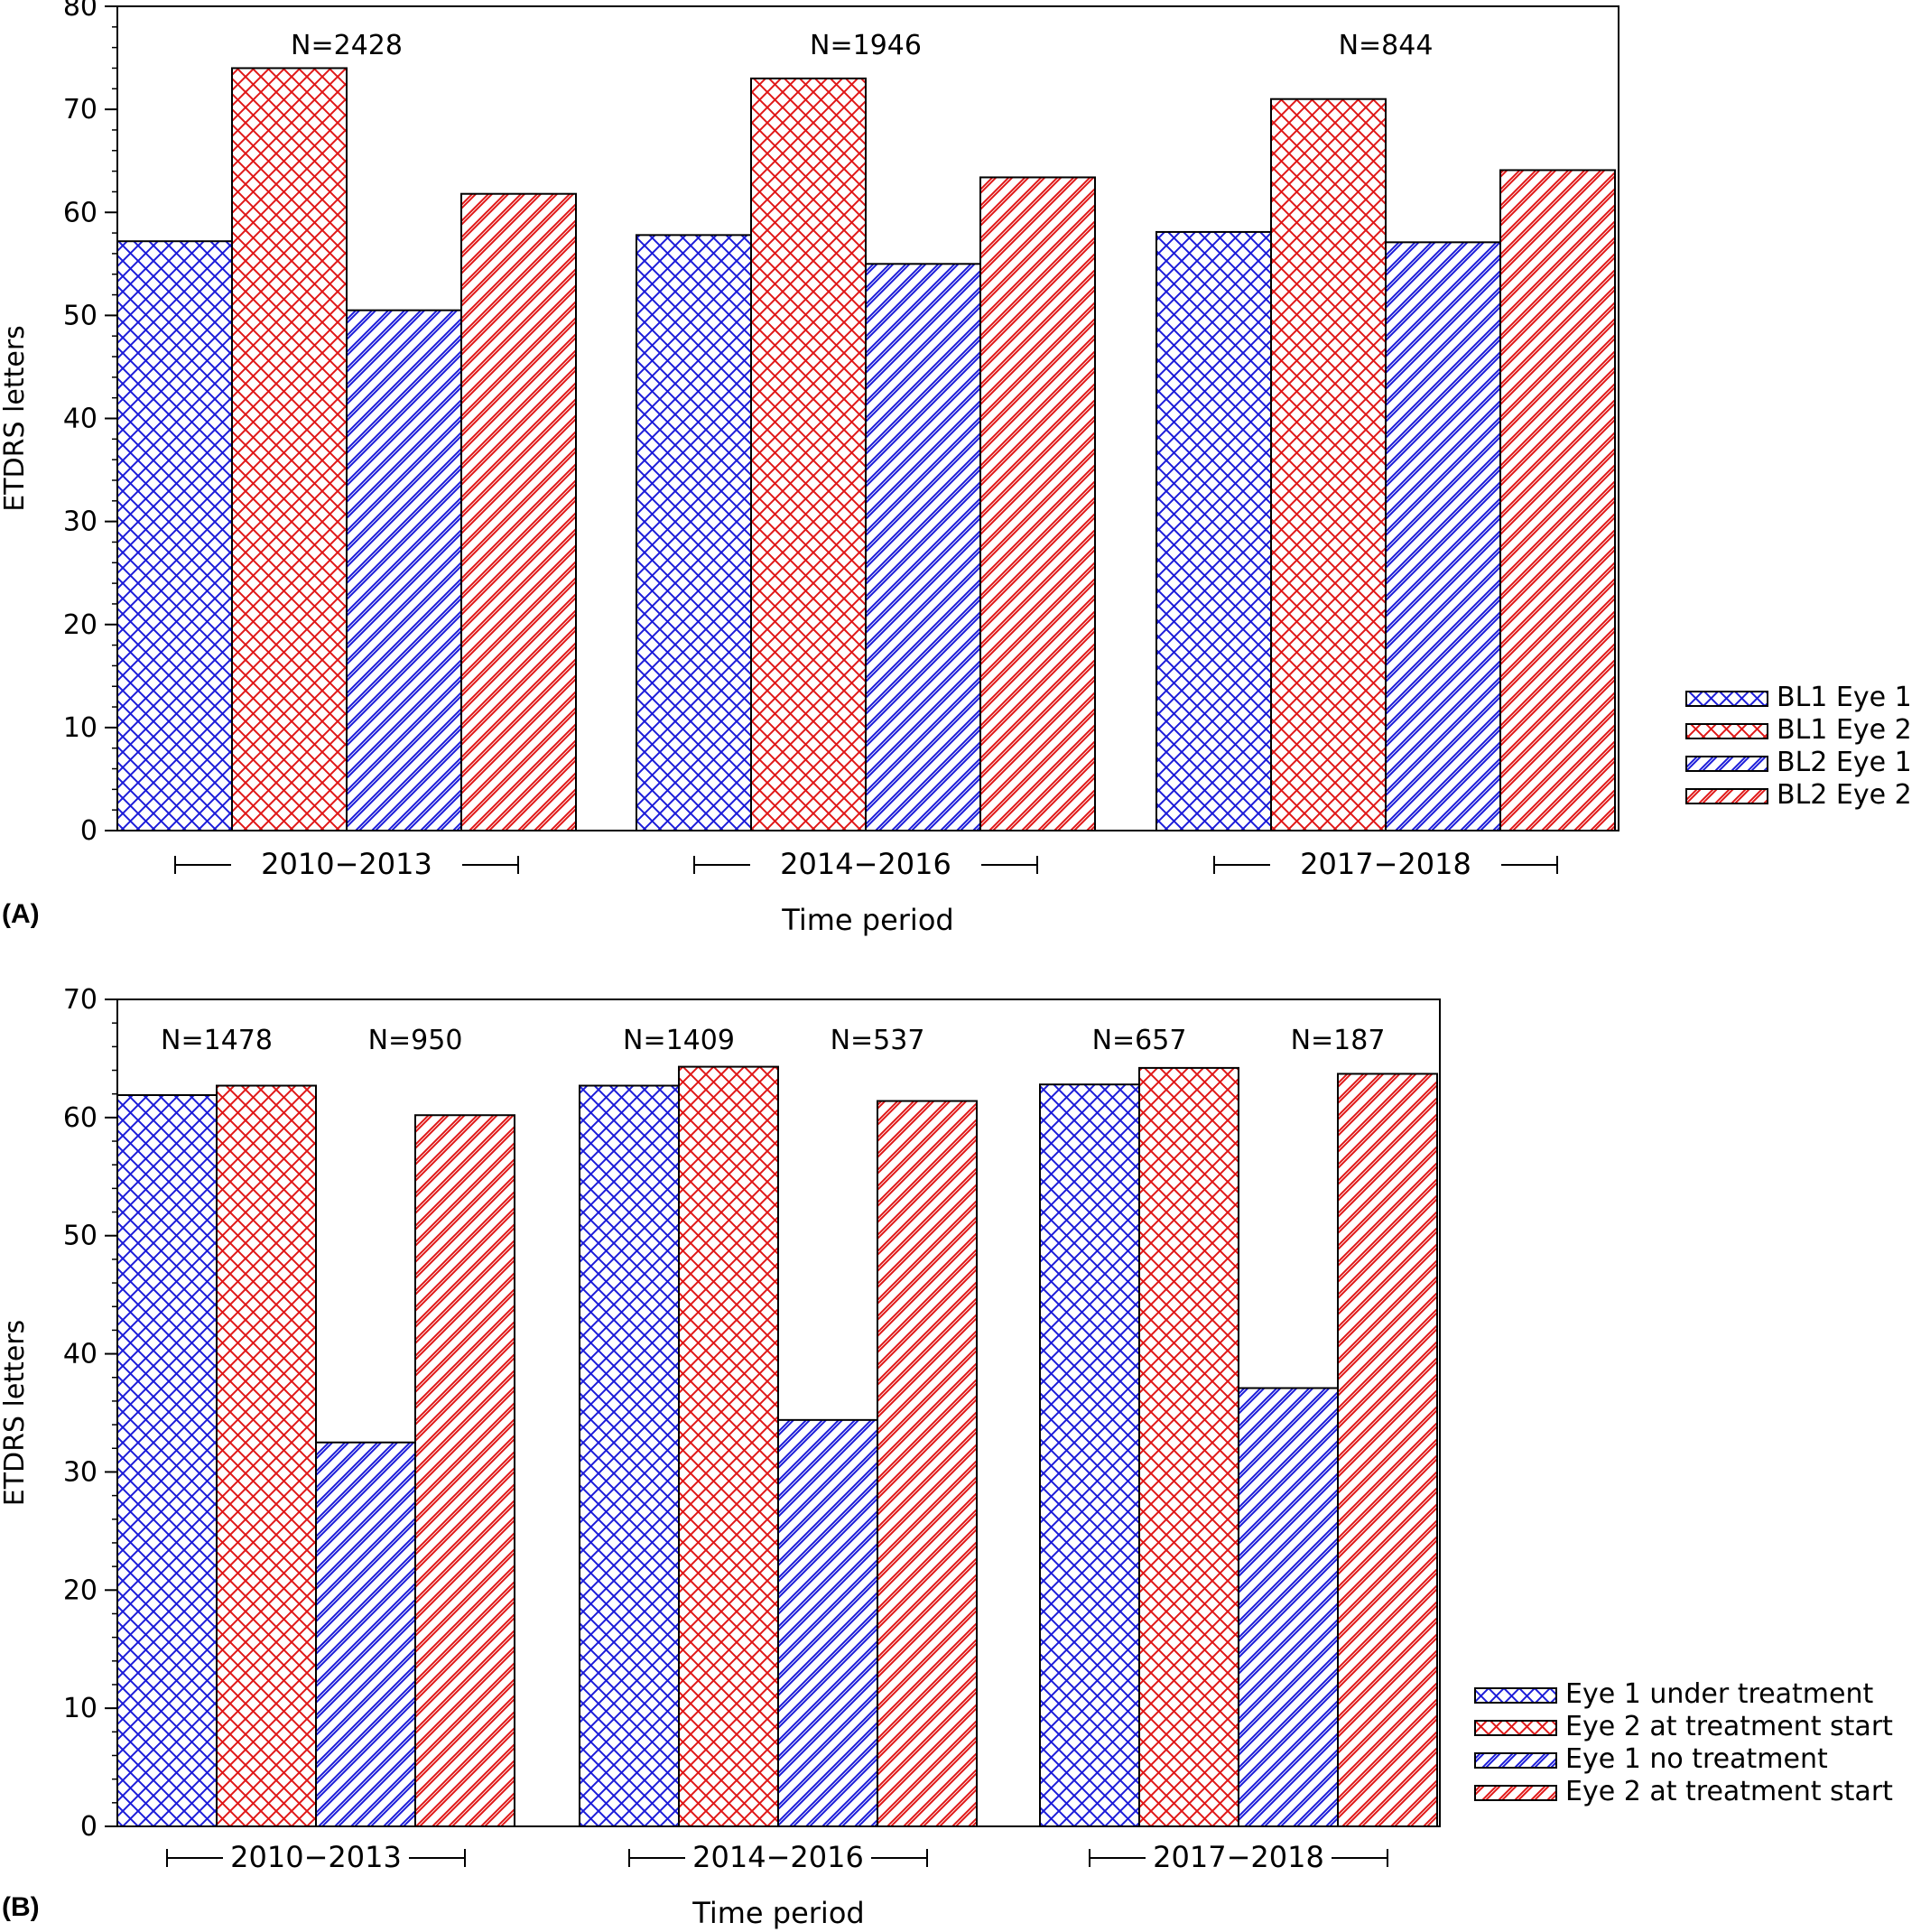 Image resolution: width=1921 pixels, height=1932 pixels. What do you see at coordinates (1338, 1040) in the screenshot?
I see `sample-size-label: N=187` at bounding box center [1338, 1040].